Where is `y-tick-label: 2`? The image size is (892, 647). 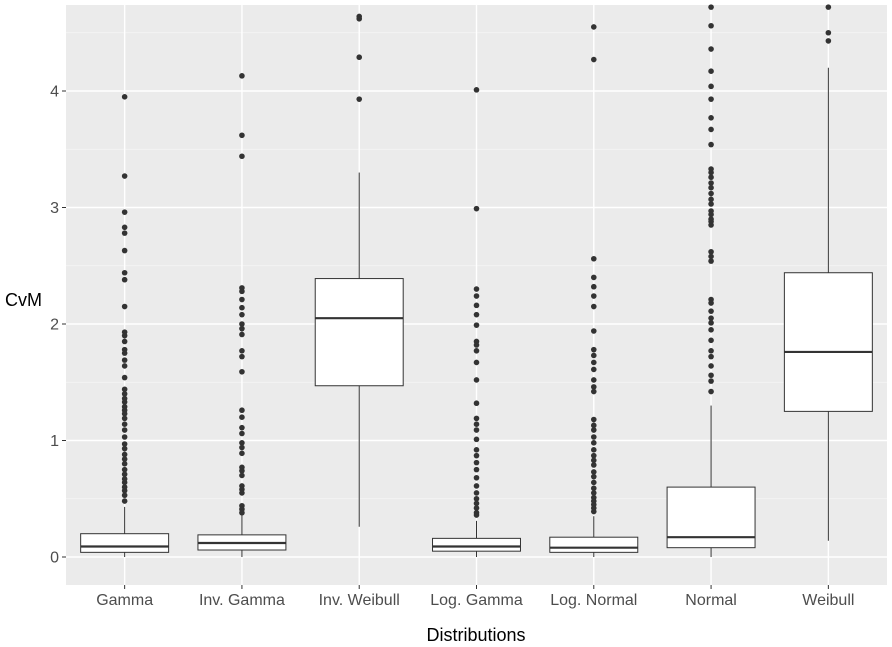 y-tick-label: 2 is located at coordinates (54, 325).